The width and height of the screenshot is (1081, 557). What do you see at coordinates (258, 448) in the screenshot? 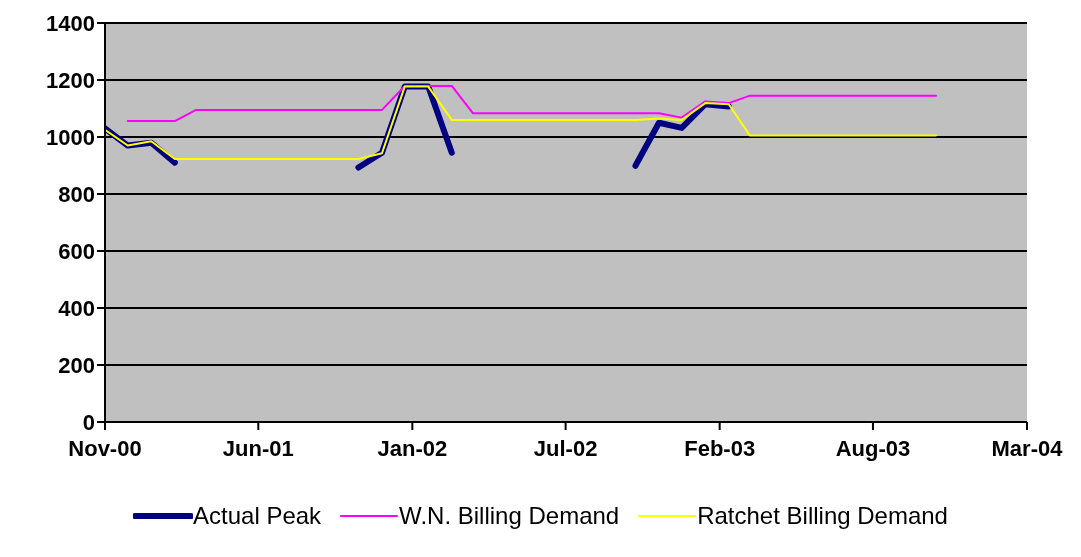
I see `x-tick-label: Jun-01` at bounding box center [258, 448].